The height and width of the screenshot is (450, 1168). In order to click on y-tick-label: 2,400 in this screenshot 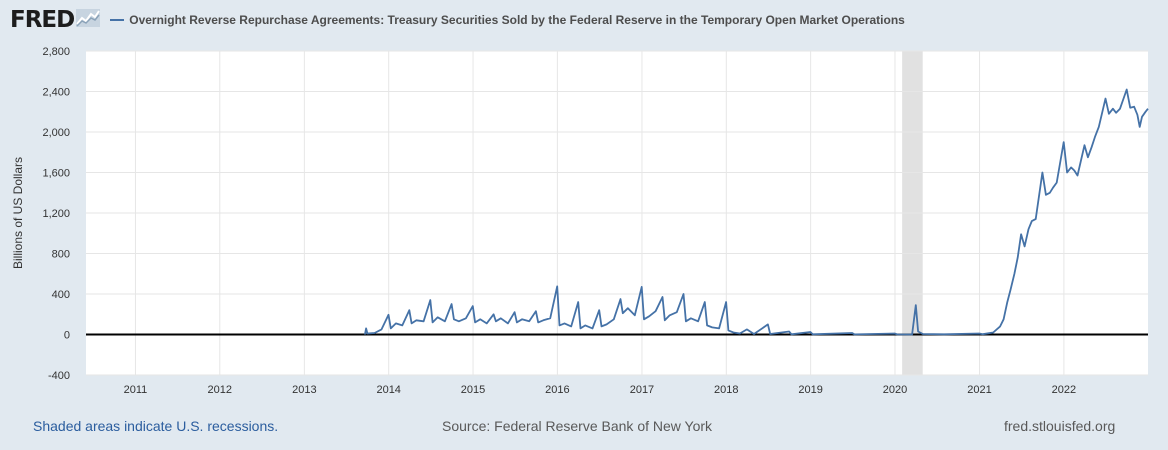, I will do `click(56, 93)`.